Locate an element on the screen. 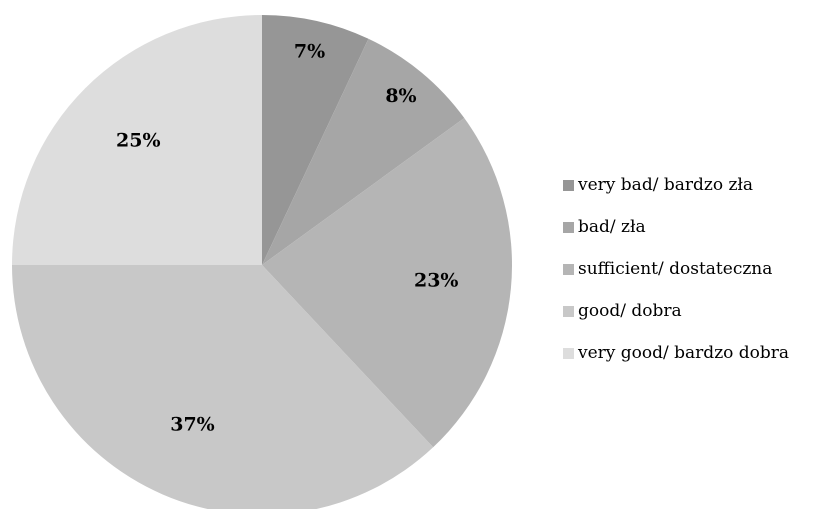 The width and height of the screenshot is (822, 509). legend-label-4: very good/ bardzo dobra is located at coordinates (684, 353).